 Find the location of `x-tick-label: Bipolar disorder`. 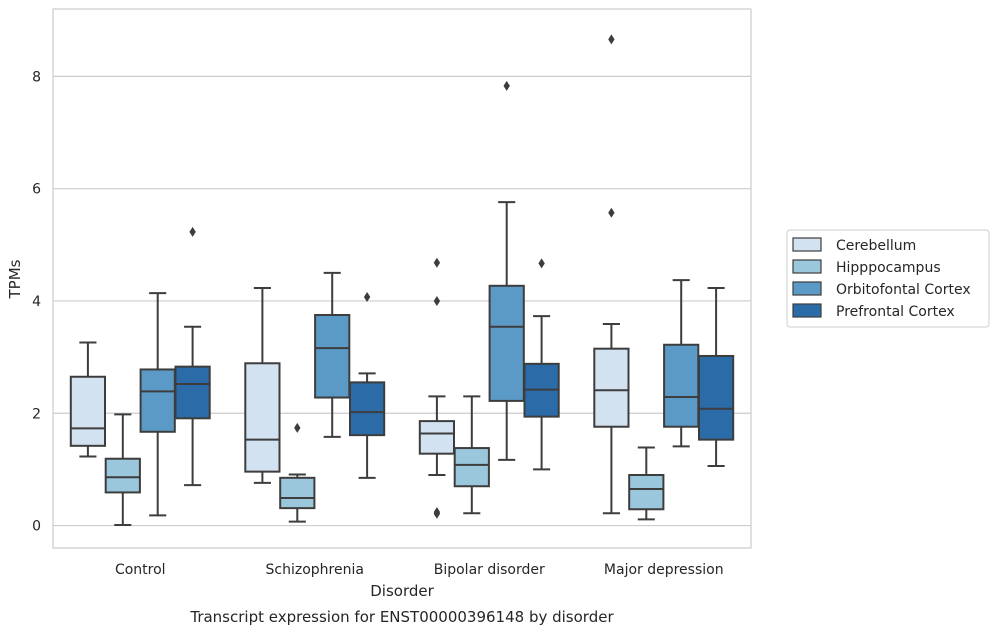

x-tick-label: Bipolar disorder is located at coordinates (489, 570).